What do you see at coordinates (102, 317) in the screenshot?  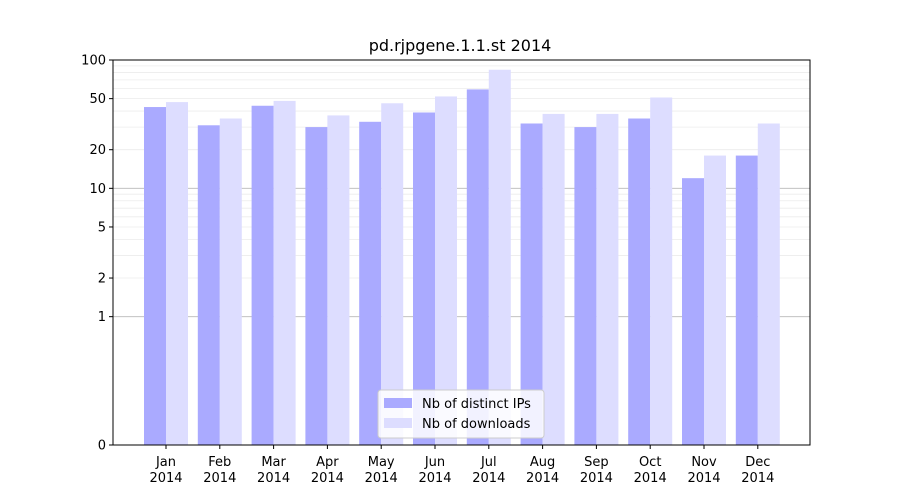 I see `y-tick-label: 1` at bounding box center [102, 317].